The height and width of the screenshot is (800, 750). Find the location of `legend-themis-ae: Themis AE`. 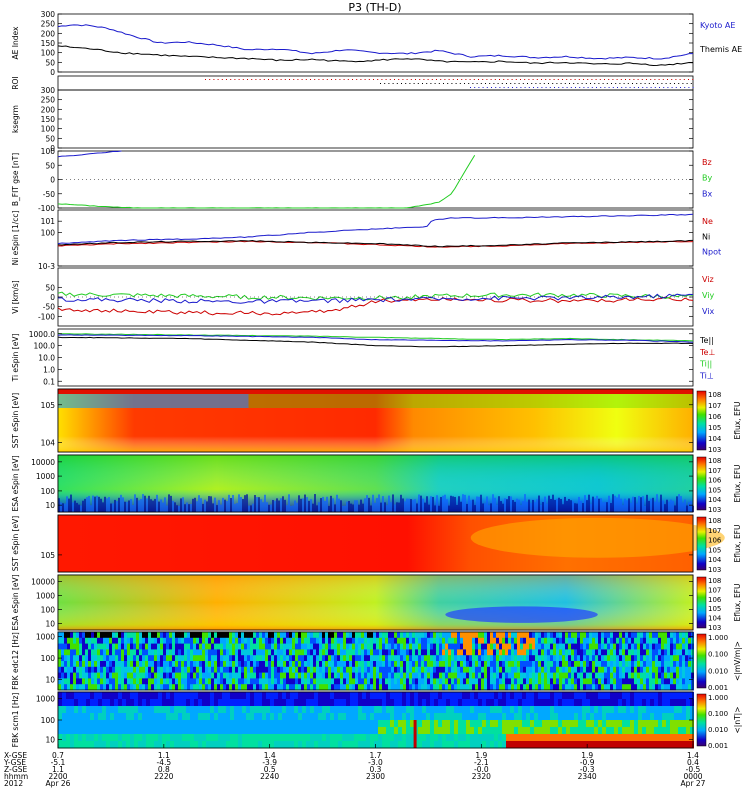

legend-themis-ae: Themis AE is located at coordinates (720, 49).